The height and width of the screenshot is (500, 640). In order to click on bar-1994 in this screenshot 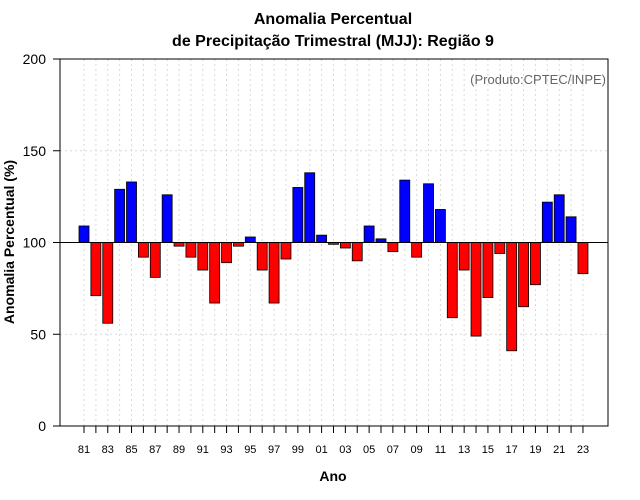, I will do `click(238, 244)`.